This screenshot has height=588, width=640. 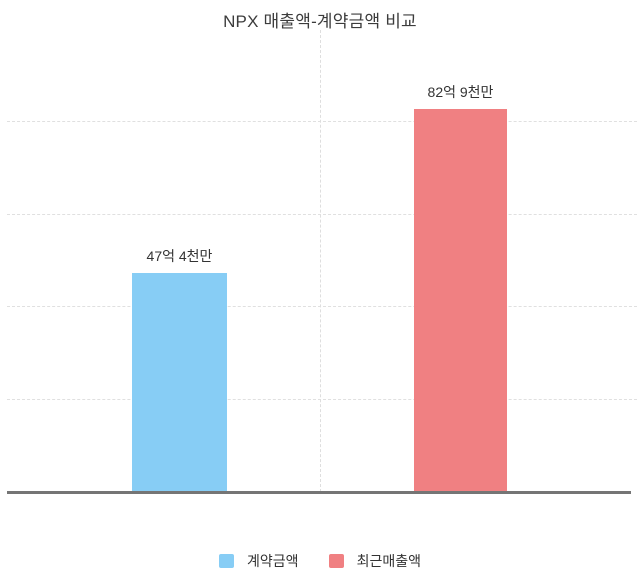 I want to click on bar-contract-amount, so click(x=179, y=382).